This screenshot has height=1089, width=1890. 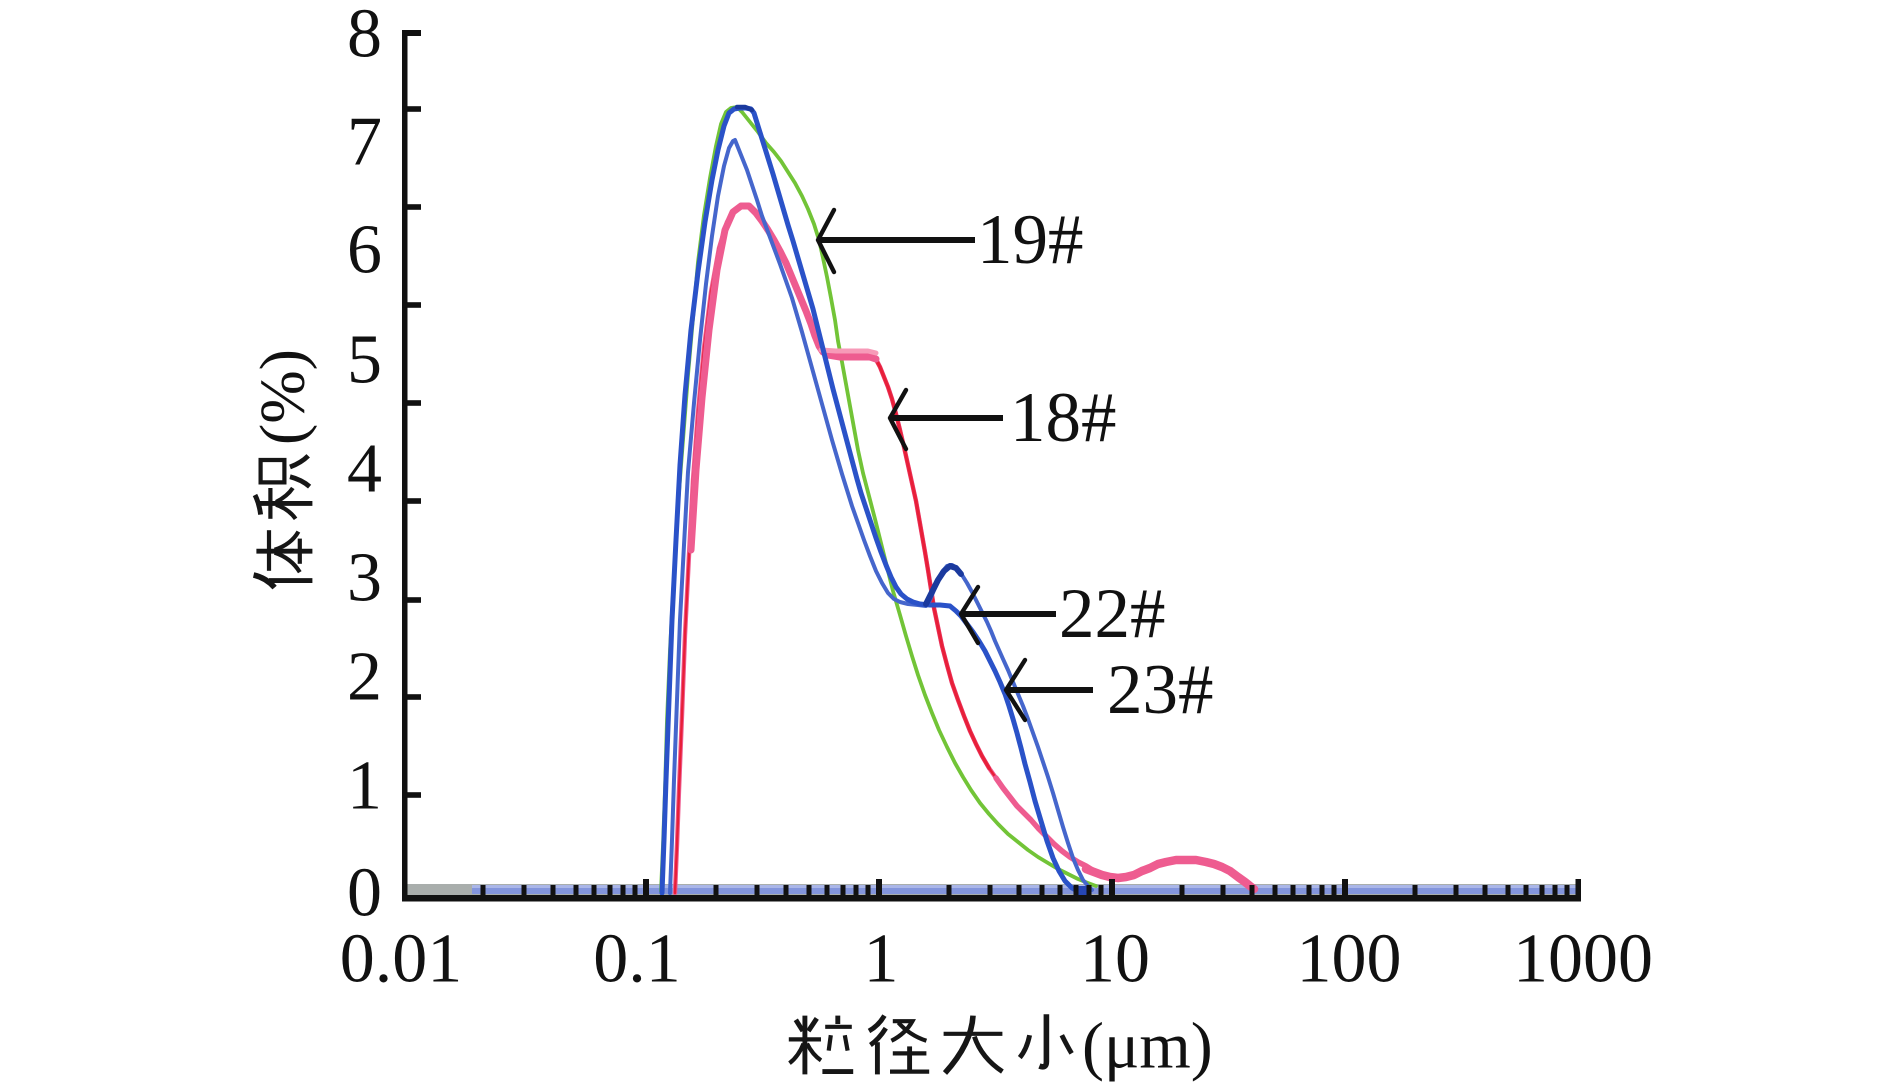 I want to click on svg-text: 1000, so click(x=1583, y=959).